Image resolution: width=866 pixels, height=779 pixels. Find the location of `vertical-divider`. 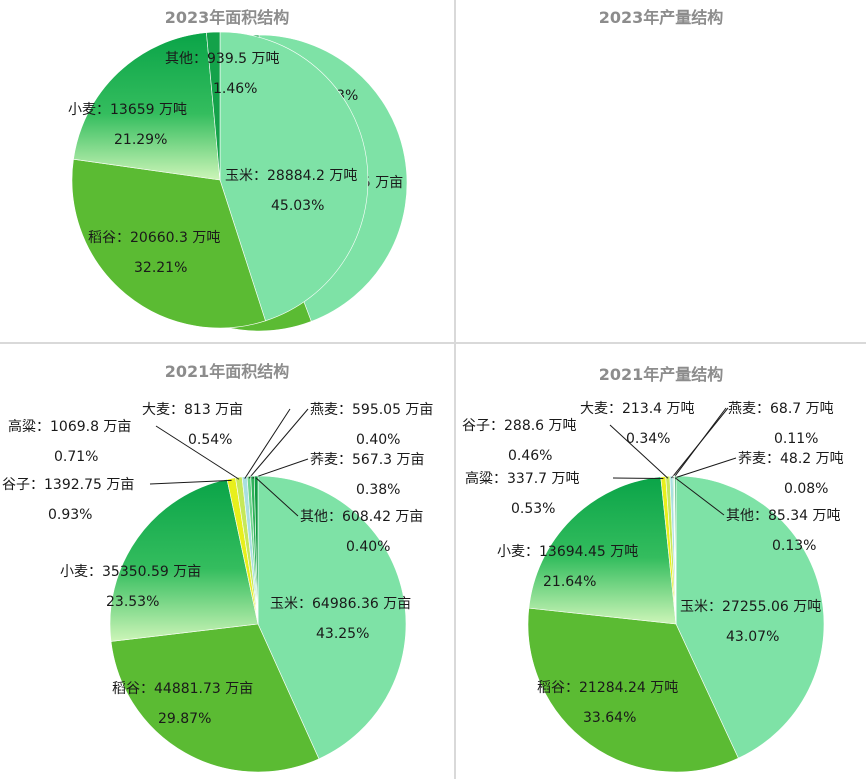

vertical-divider is located at coordinates (455, 389).